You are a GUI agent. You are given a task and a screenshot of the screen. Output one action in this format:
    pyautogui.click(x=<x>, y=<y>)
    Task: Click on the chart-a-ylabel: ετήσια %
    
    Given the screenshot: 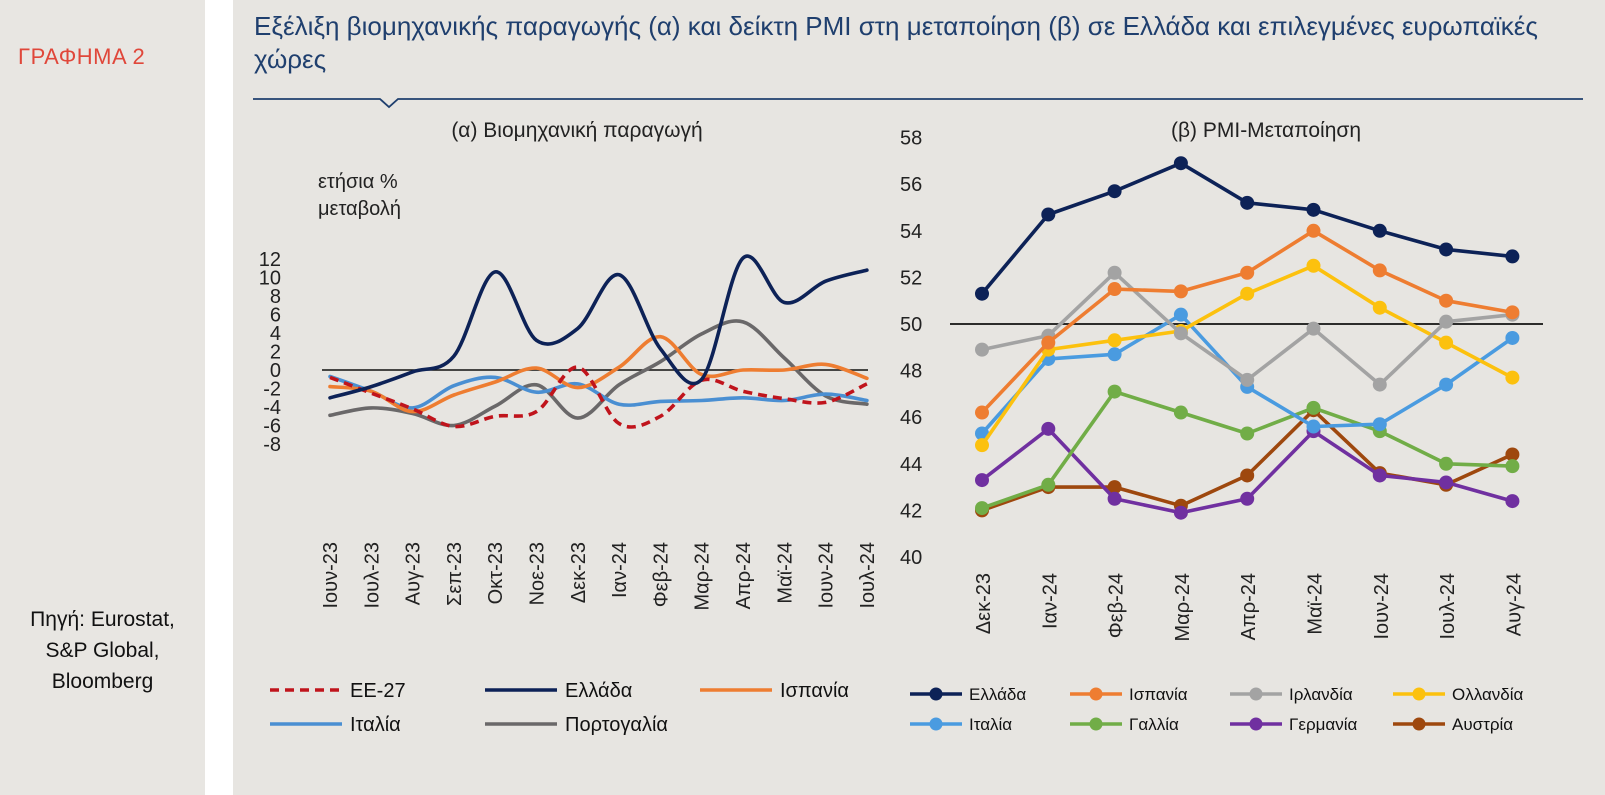 What is the action you would take?
    pyautogui.click(x=358, y=182)
    